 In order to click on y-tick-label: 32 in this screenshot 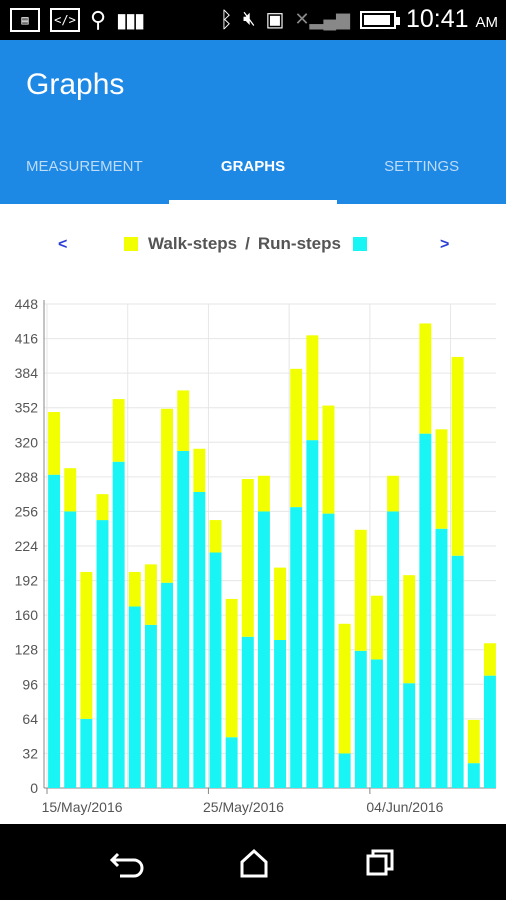, I will do `click(30, 753)`.